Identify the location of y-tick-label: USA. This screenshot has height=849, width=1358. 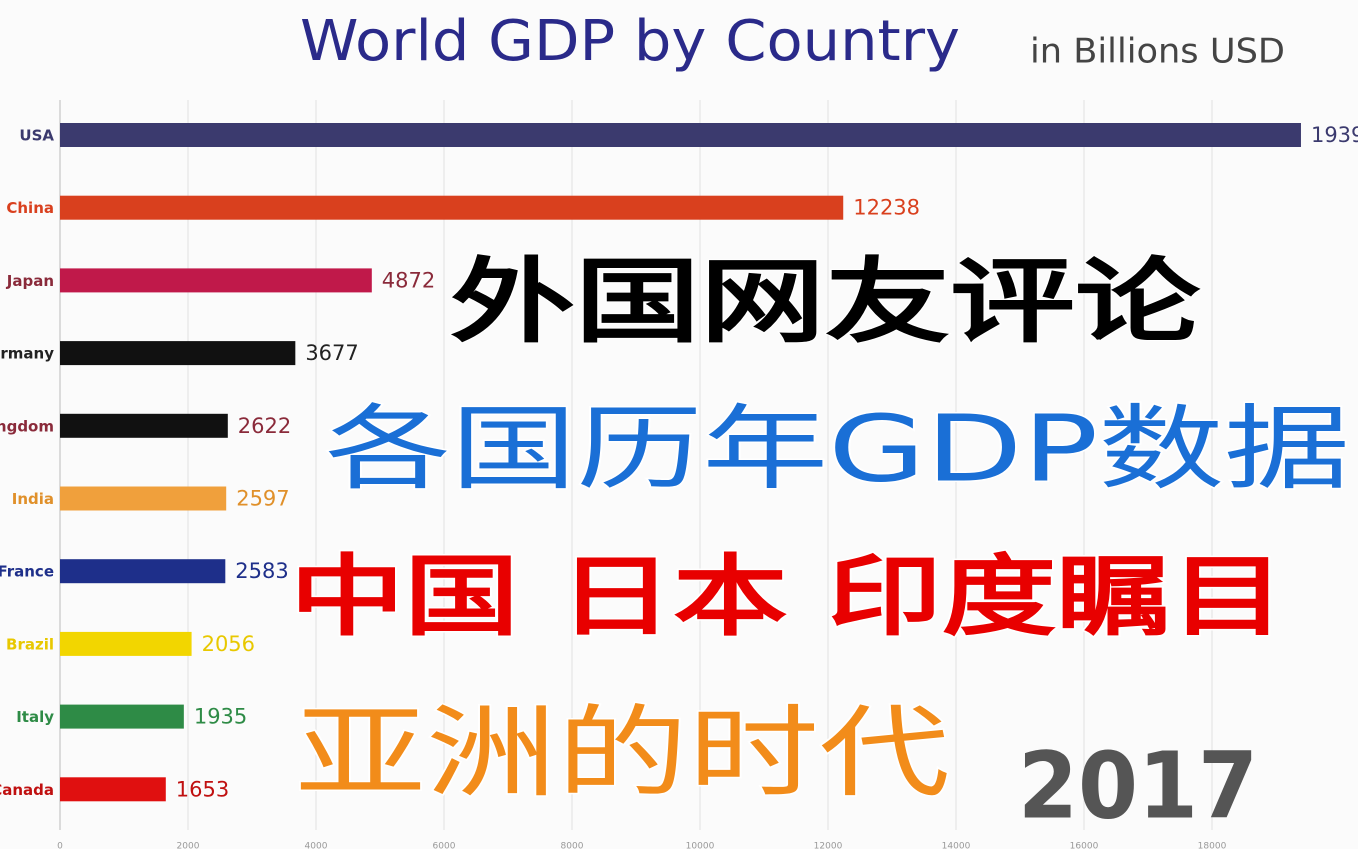
(36, 136).